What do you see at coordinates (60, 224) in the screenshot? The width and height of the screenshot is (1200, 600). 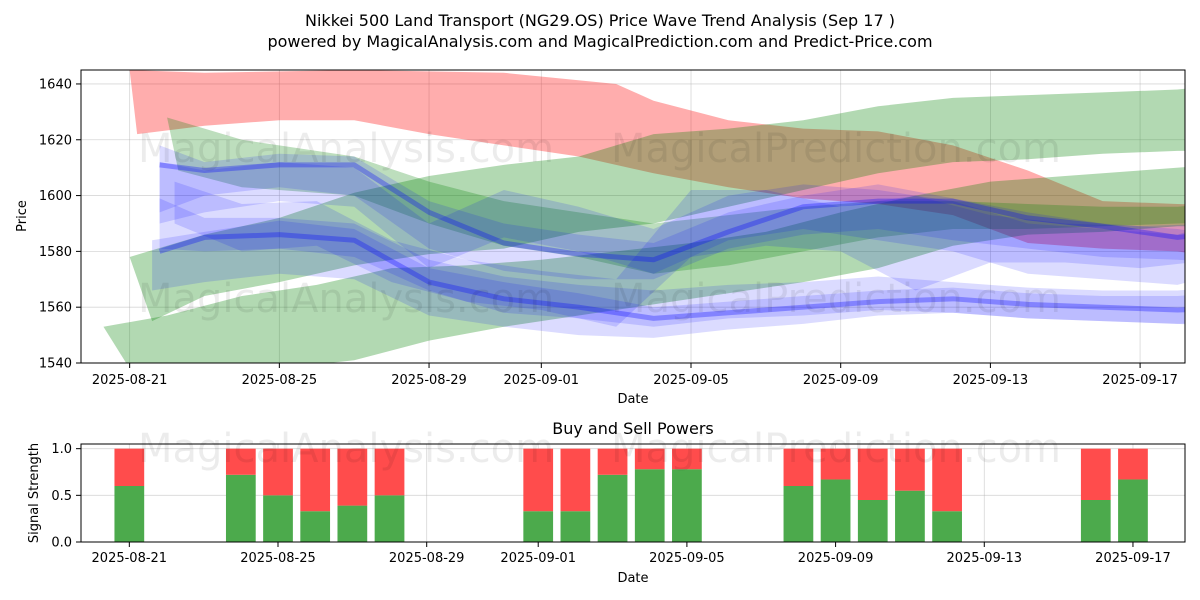 I see `price-y-ticks: 1540 1560 1580 1600 1620 1640` at bounding box center [60, 224].